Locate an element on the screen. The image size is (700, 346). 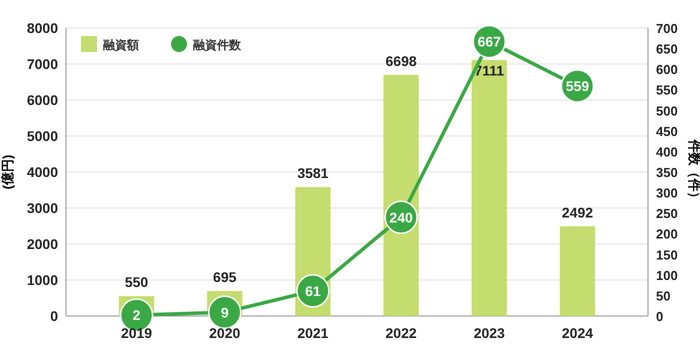
y-axis-title: (億円) is located at coordinates (7, 172).